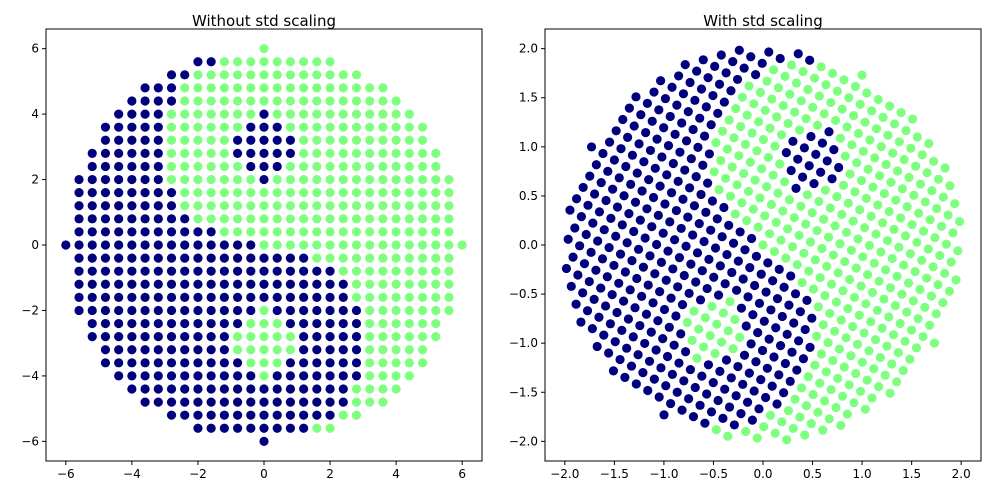 The height and width of the screenshot is (500, 1000). Describe the element at coordinates (614, 474) in the screenshot. I see `x-tick-label: −1.5` at that location.